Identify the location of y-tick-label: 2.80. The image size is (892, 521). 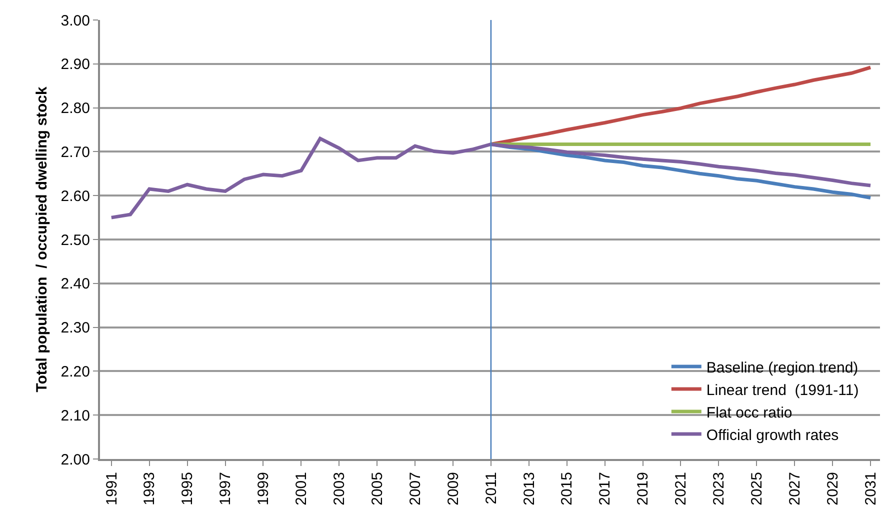
(75, 109).